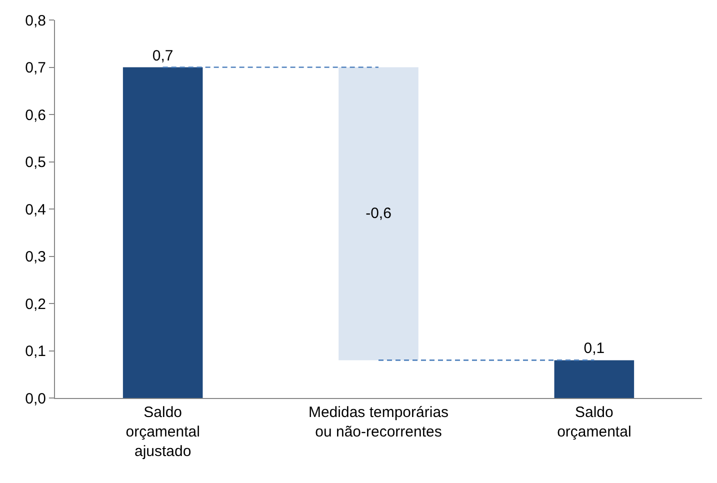  What do you see at coordinates (378, 422) in the screenshot?
I see `x-tick-label: Medidas temporárias ou não-recorrentes` at bounding box center [378, 422].